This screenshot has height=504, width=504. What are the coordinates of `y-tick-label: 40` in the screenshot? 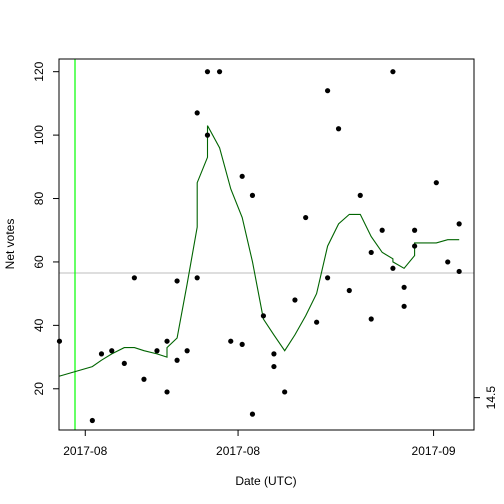 It's located at (39, 325).